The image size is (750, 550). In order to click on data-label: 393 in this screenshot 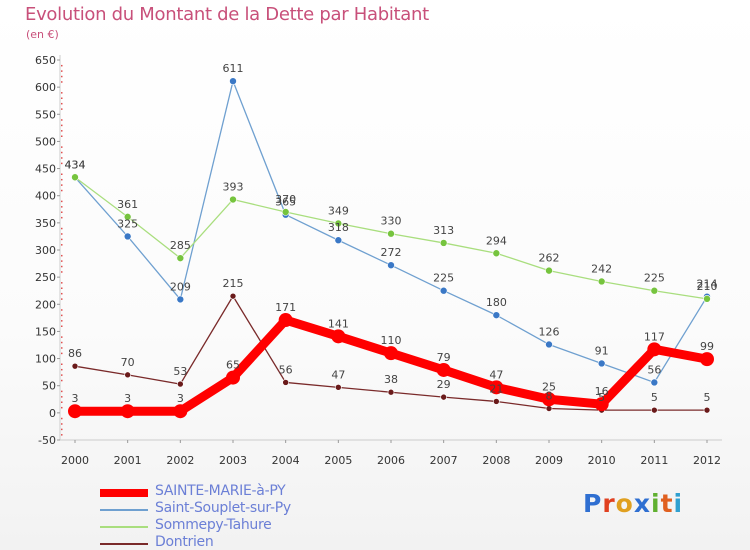, I will do `click(233, 187)`.